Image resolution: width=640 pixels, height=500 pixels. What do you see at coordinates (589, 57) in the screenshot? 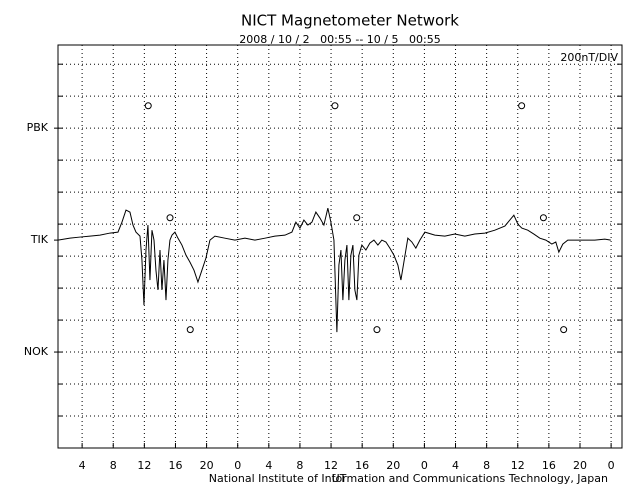
I see `scale-label: 200nT/DIV` at bounding box center [589, 57].